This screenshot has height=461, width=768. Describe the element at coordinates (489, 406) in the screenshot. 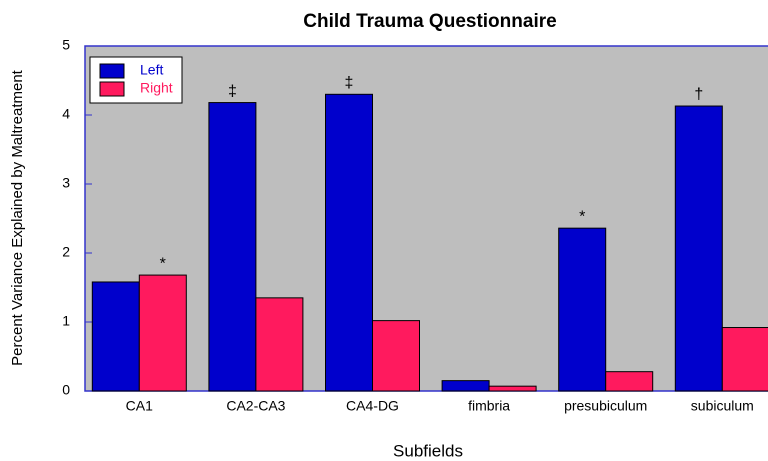

I see `x-tick-label: fimbria` at that location.